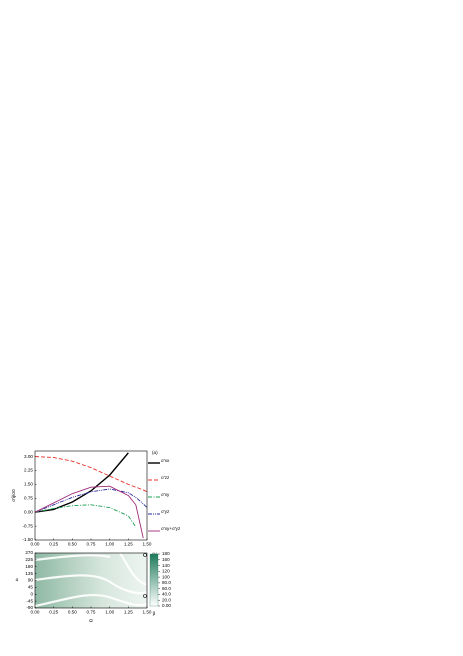 Image resolution: width=463 pixels, height=656 pixels. Describe the element at coordinates (28, 484) in the screenshot. I see `y-tick-label: 1.50` at that location.